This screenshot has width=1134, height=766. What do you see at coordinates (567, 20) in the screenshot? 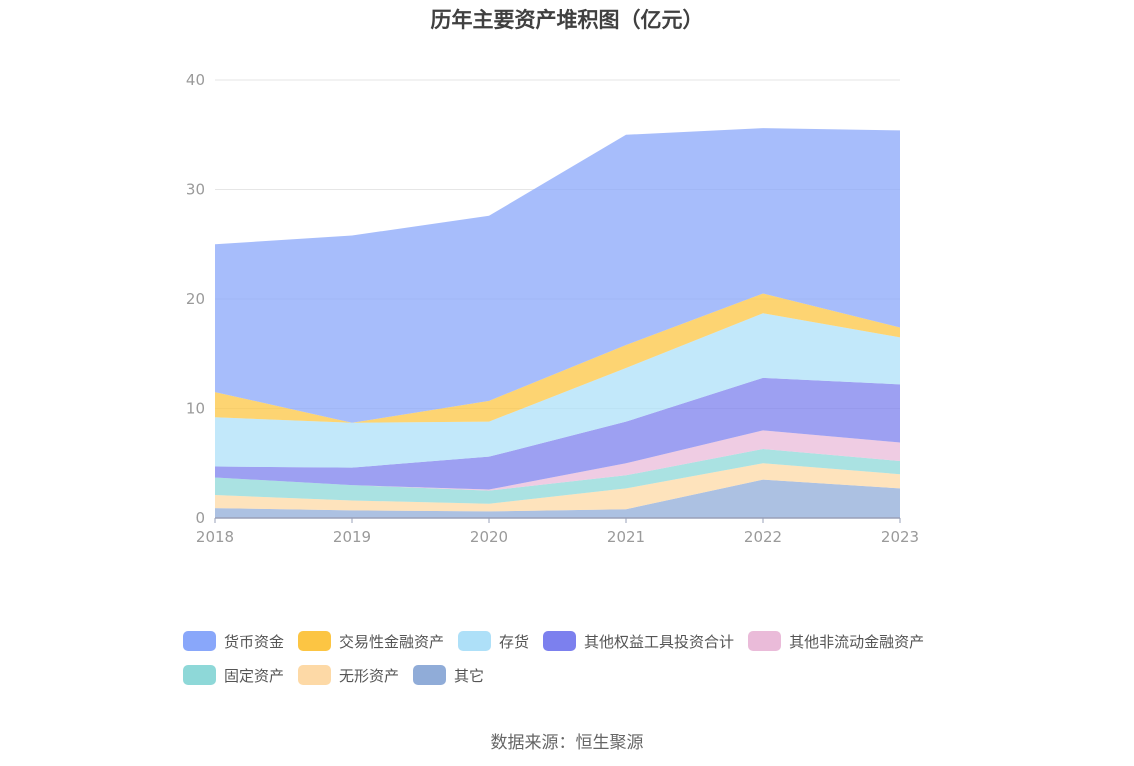
I see `chart-title: 历年主要资产堆积图（亿元）` at bounding box center [567, 20].